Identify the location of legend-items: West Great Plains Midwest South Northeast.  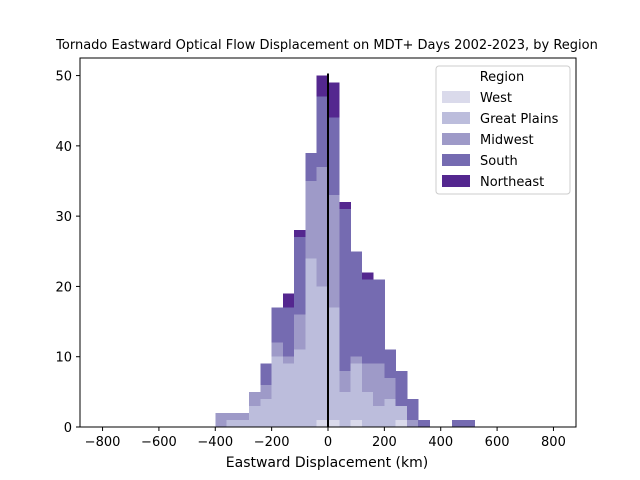
(500, 140).